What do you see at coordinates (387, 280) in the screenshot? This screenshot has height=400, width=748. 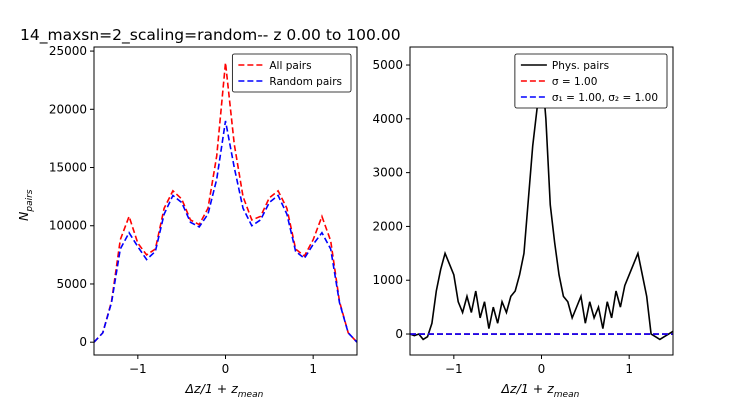 I see `y-tick-label: 1000` at bounding box center [387, 280].